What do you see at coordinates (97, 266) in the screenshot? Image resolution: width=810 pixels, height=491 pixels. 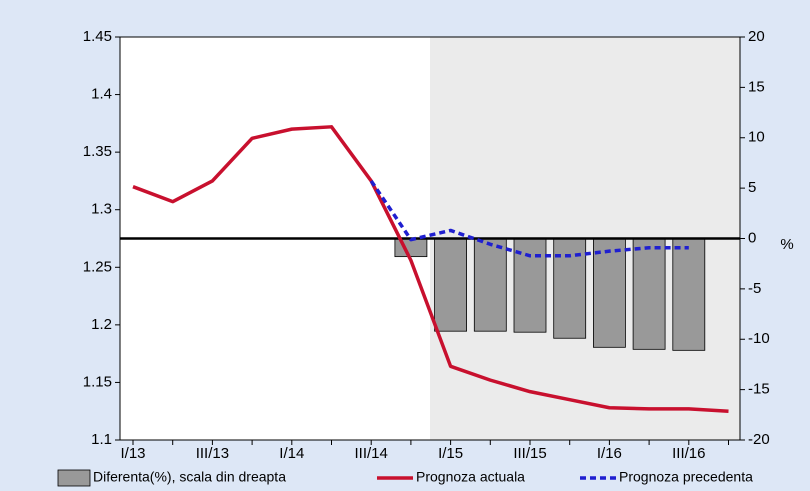 I see `y-tick-label: 1.25` at bounding box center [97, 266].